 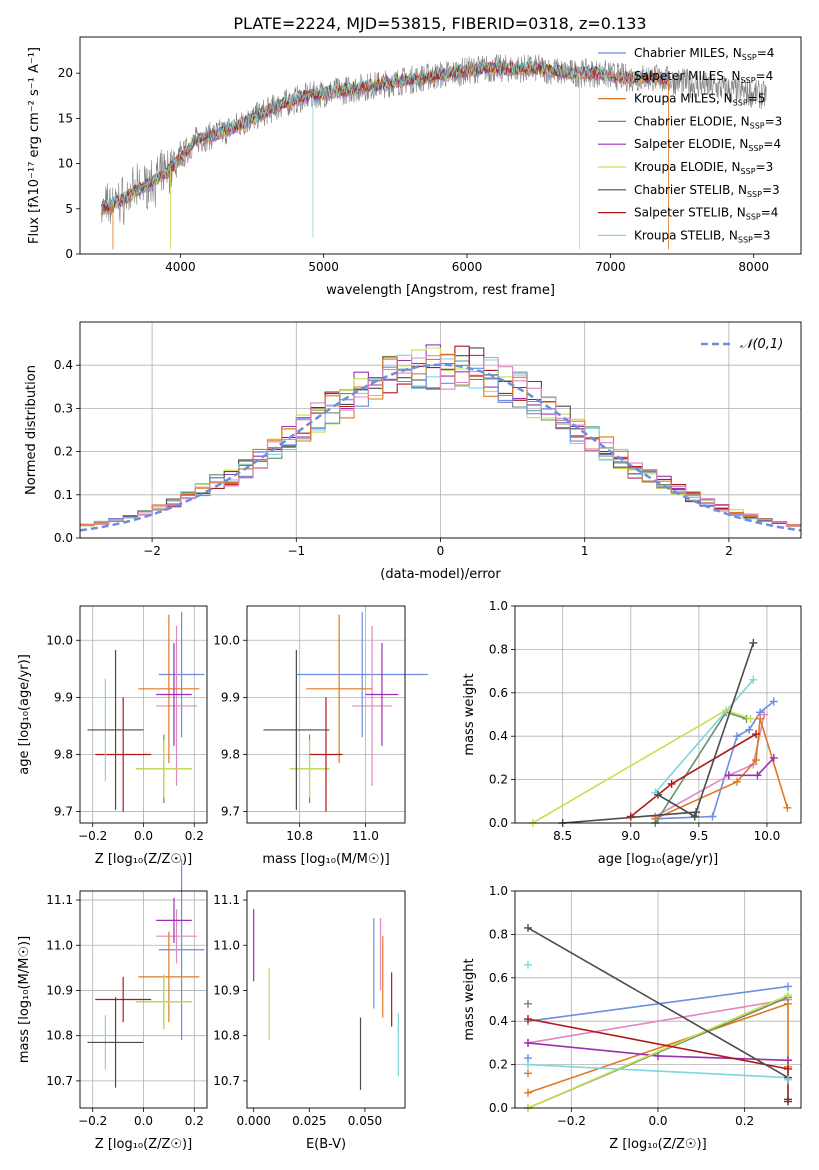 What do you see at coordinates (704, 54) in the screenshot?
I see `legend-label: Chabrier MILES, NSSP=4` at bounding box center [704, 54].